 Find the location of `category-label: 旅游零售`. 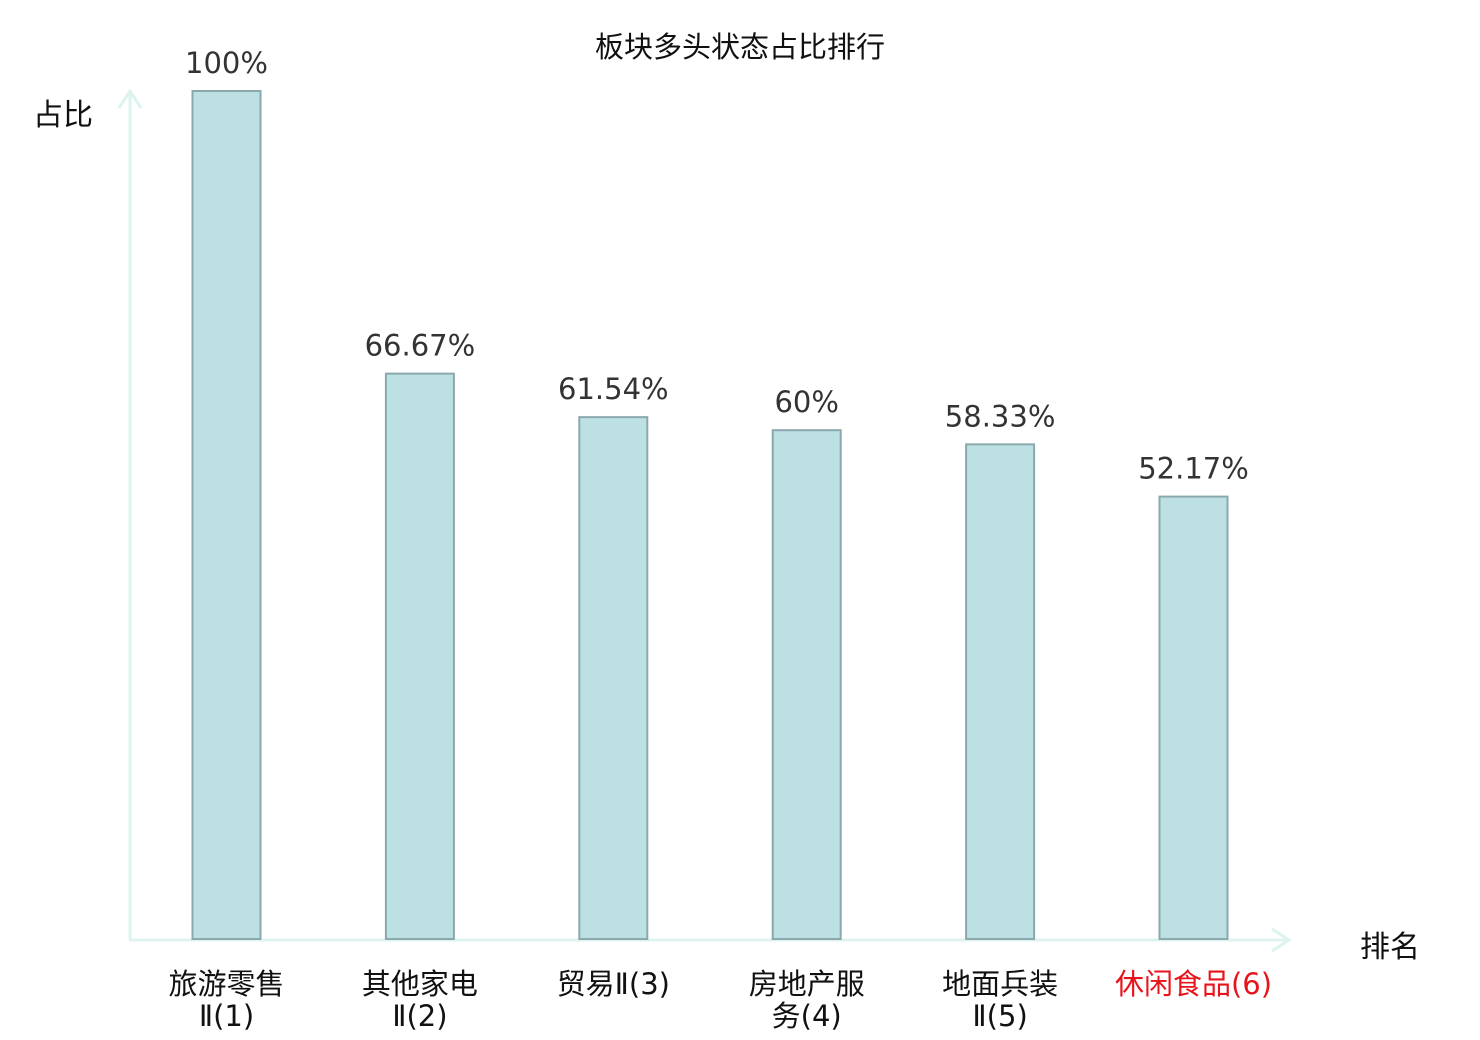

category-label: 旅游零售 is located at coordinates (226, 984).